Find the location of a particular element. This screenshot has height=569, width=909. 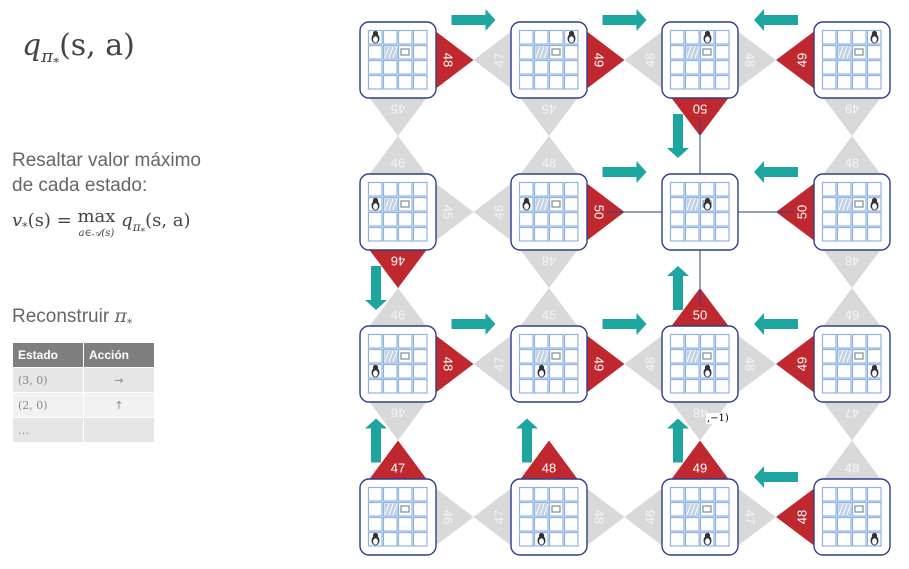

partial-annotation: ,−1) is located at coordinates (718, 418).